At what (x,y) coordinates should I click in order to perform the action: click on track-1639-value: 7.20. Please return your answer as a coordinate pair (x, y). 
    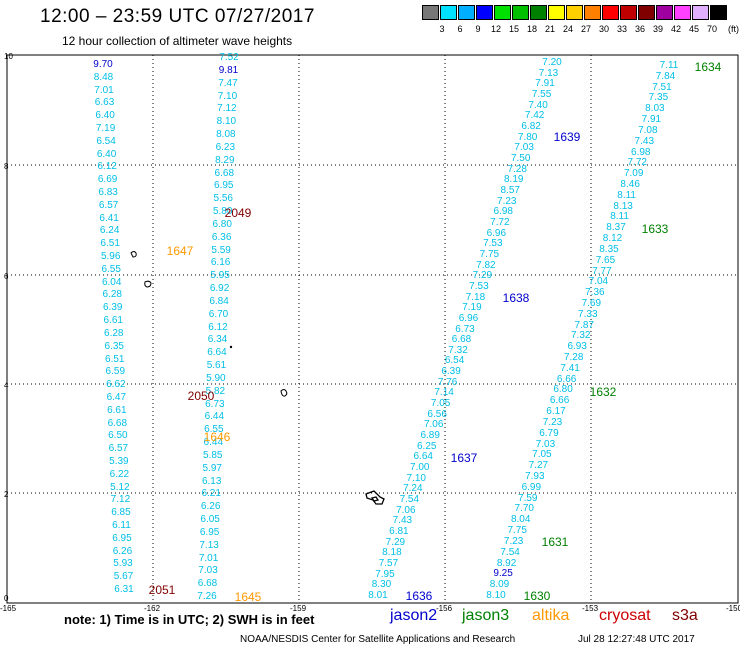
    Looking at the image, I should click on (552, 62).